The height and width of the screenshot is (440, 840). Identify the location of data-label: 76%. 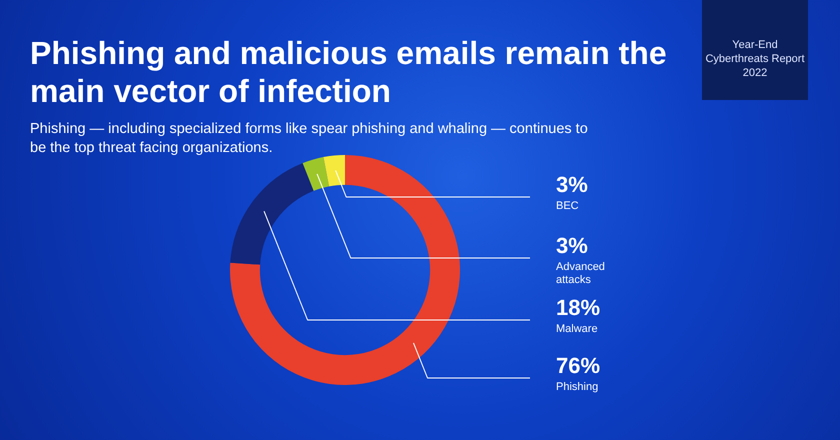
(578, 365).